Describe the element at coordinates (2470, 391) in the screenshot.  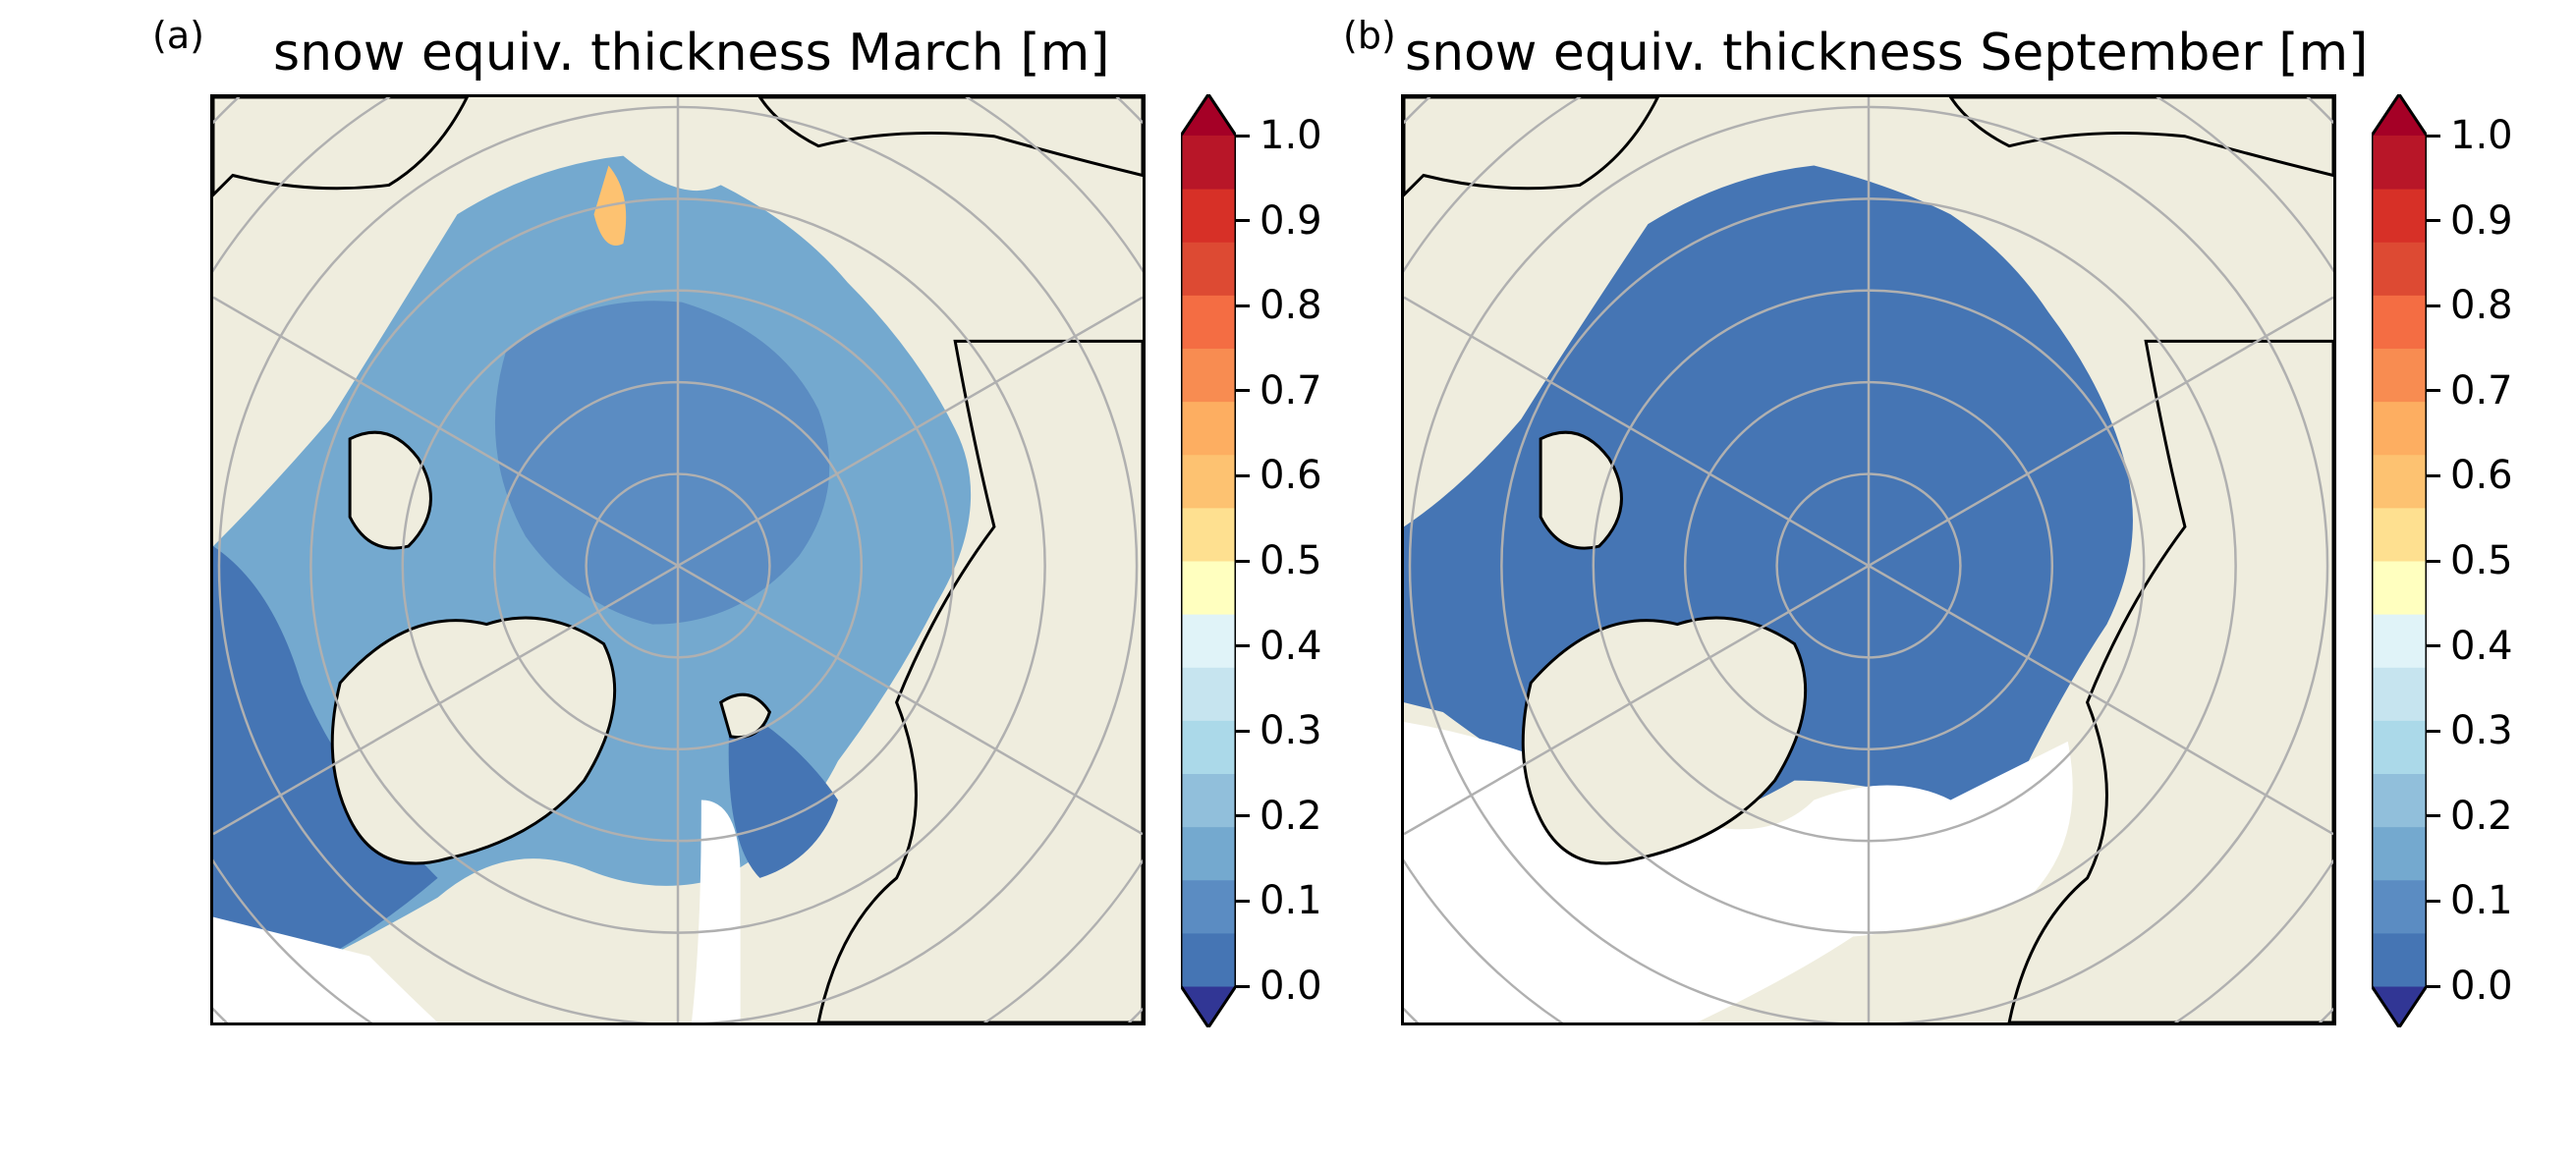
I see `colorbar-tick: 0.7` at that location.